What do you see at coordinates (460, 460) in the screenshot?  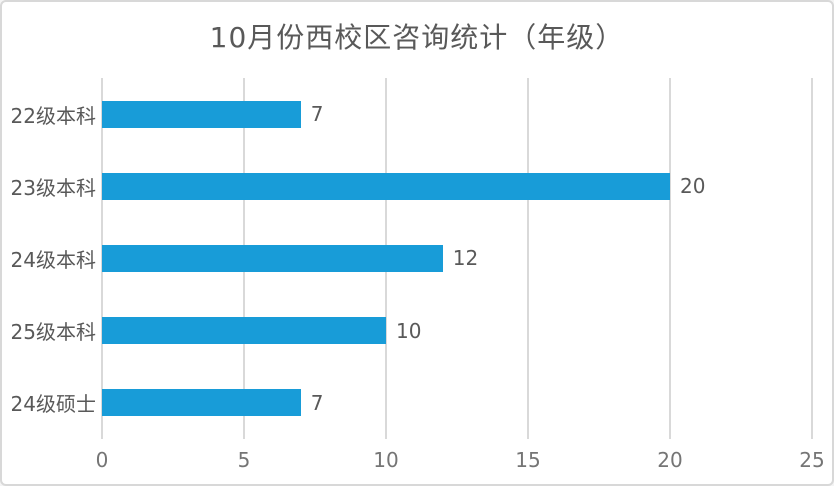 I see `x-axis: 0 5 10 15 20 25` at bounding box center [460, 460].